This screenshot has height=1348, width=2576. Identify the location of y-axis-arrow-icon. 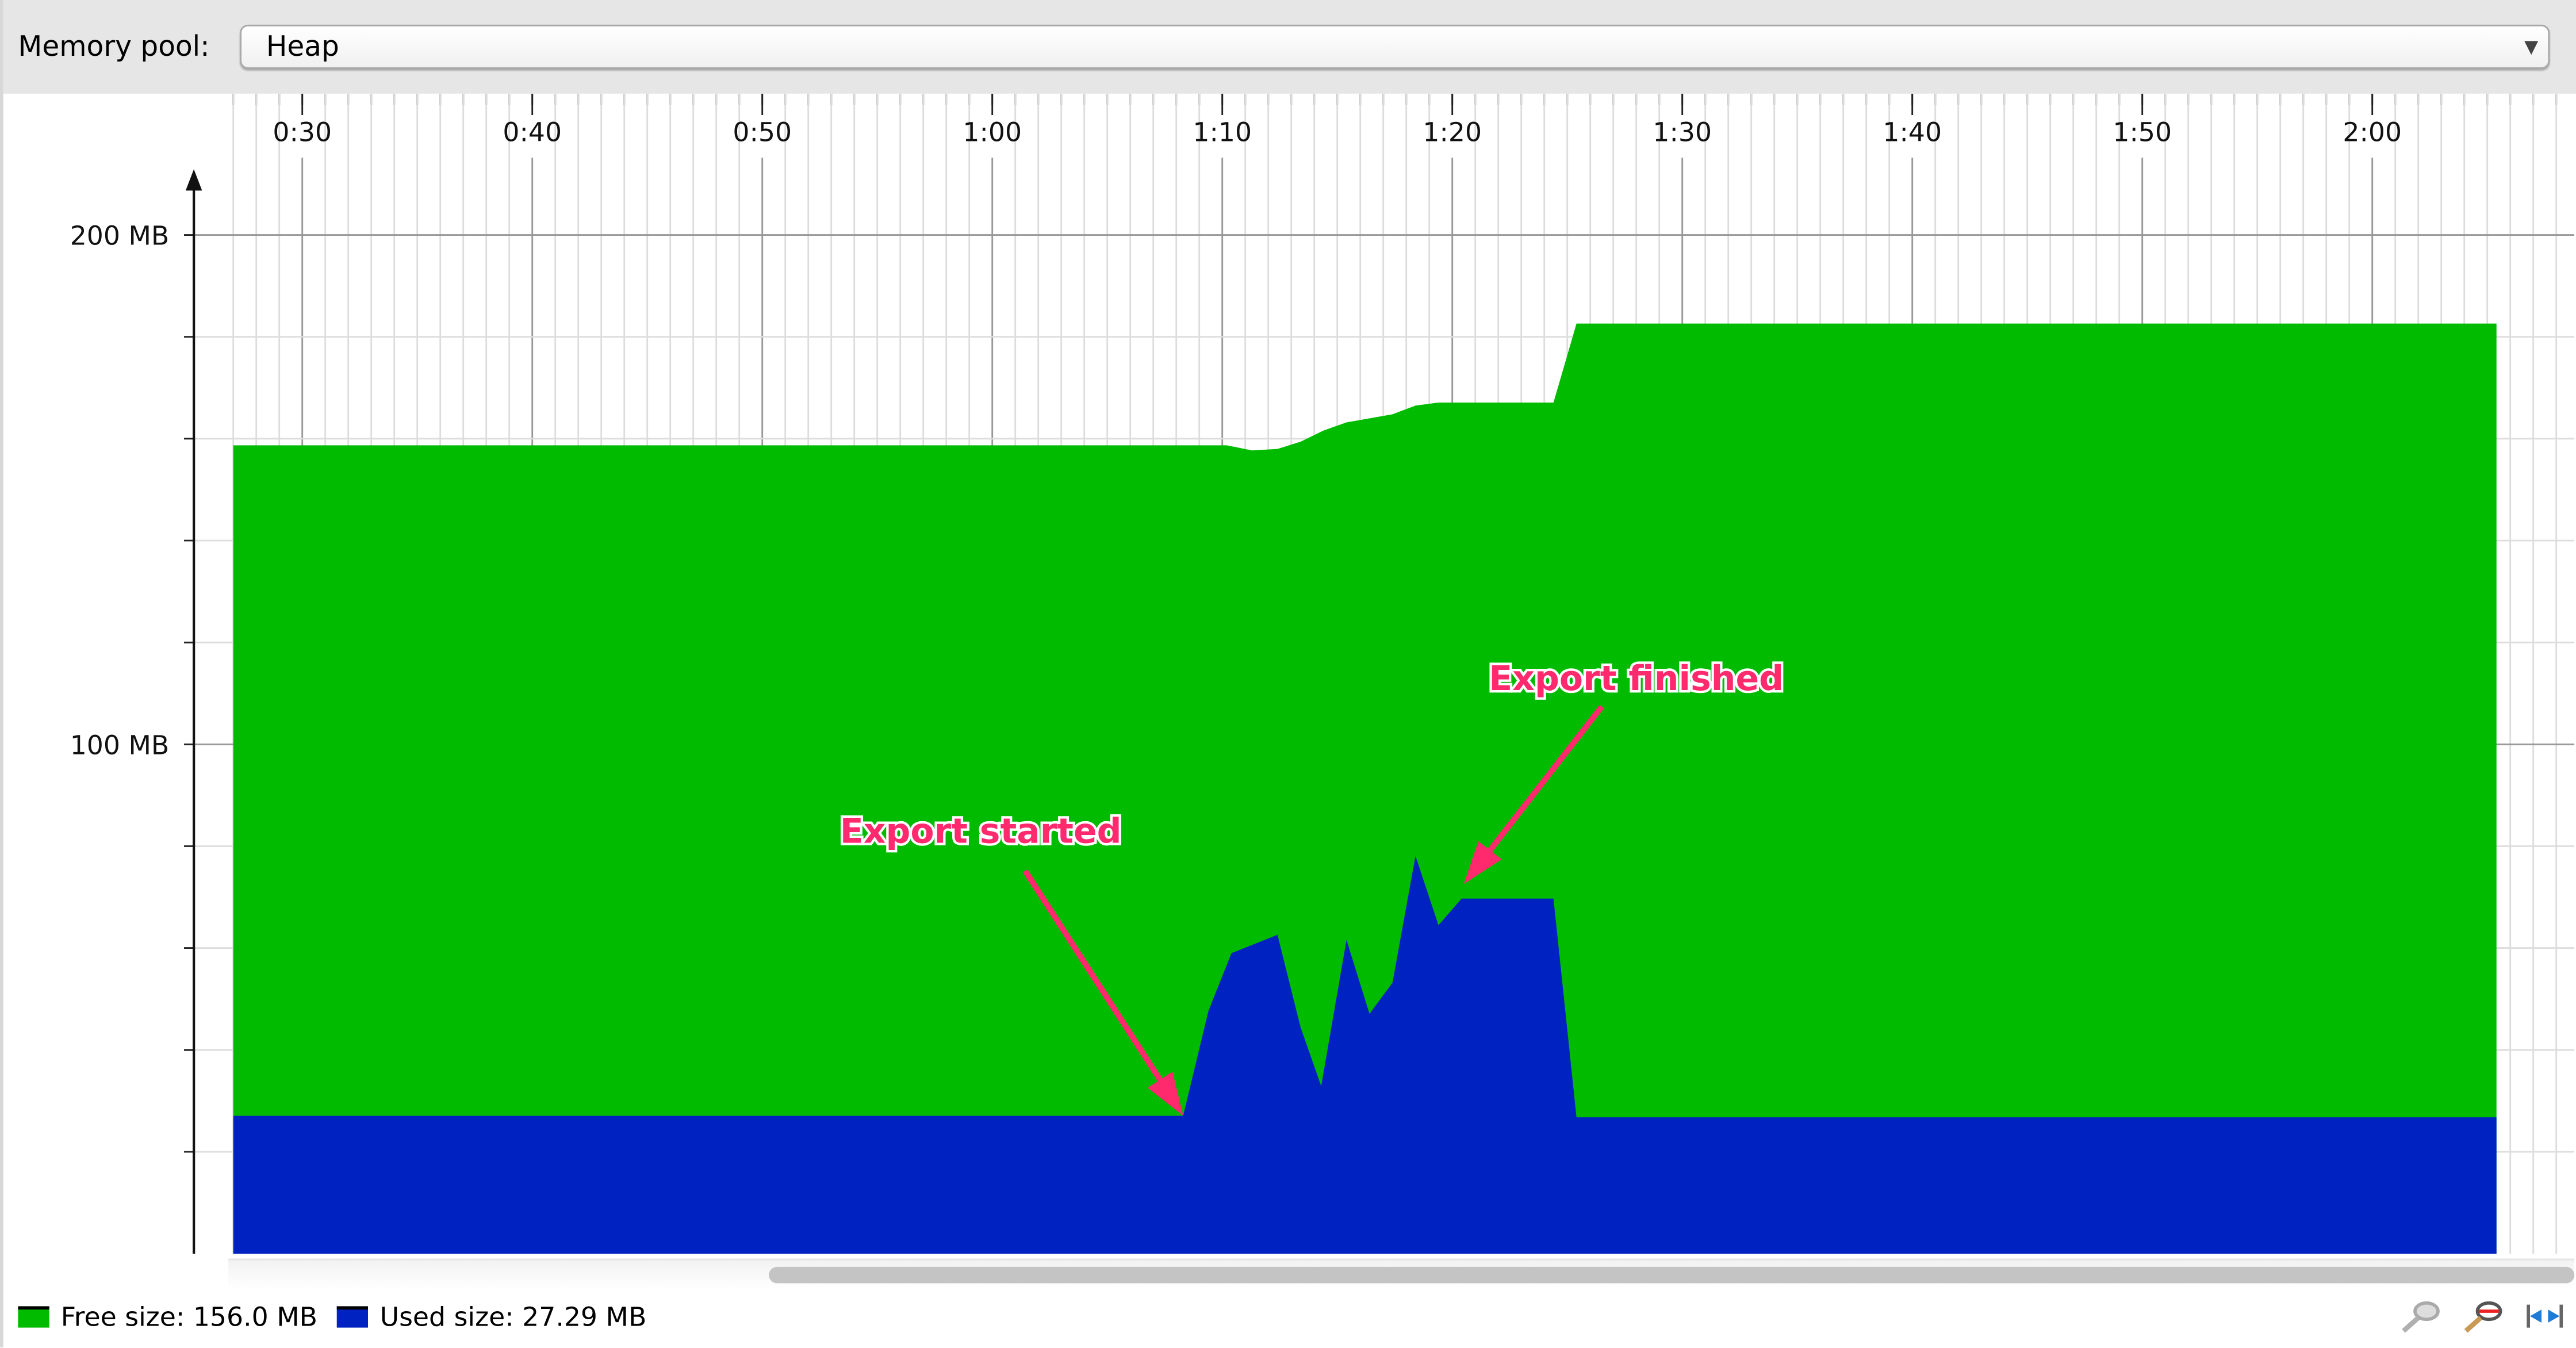
(193, 180).